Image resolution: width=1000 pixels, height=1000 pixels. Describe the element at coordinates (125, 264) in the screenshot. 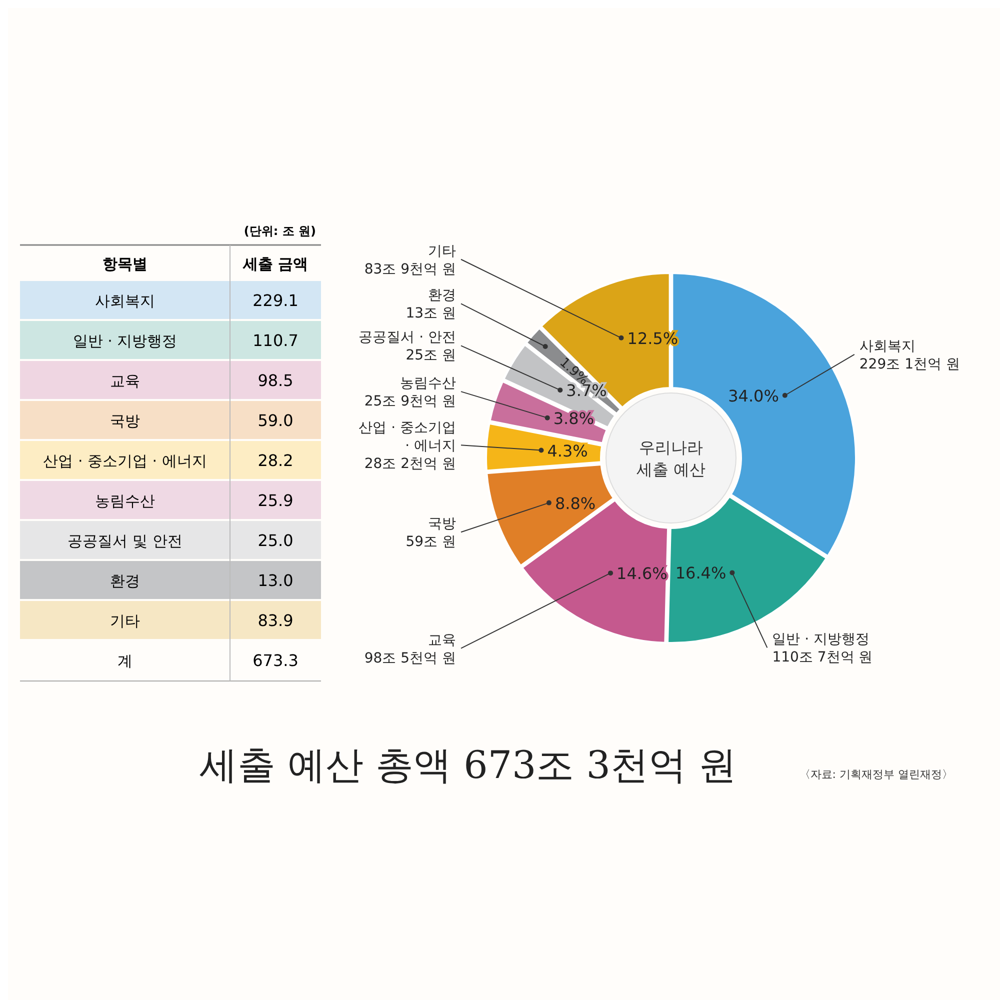

I see `text: 항목별` at that location.